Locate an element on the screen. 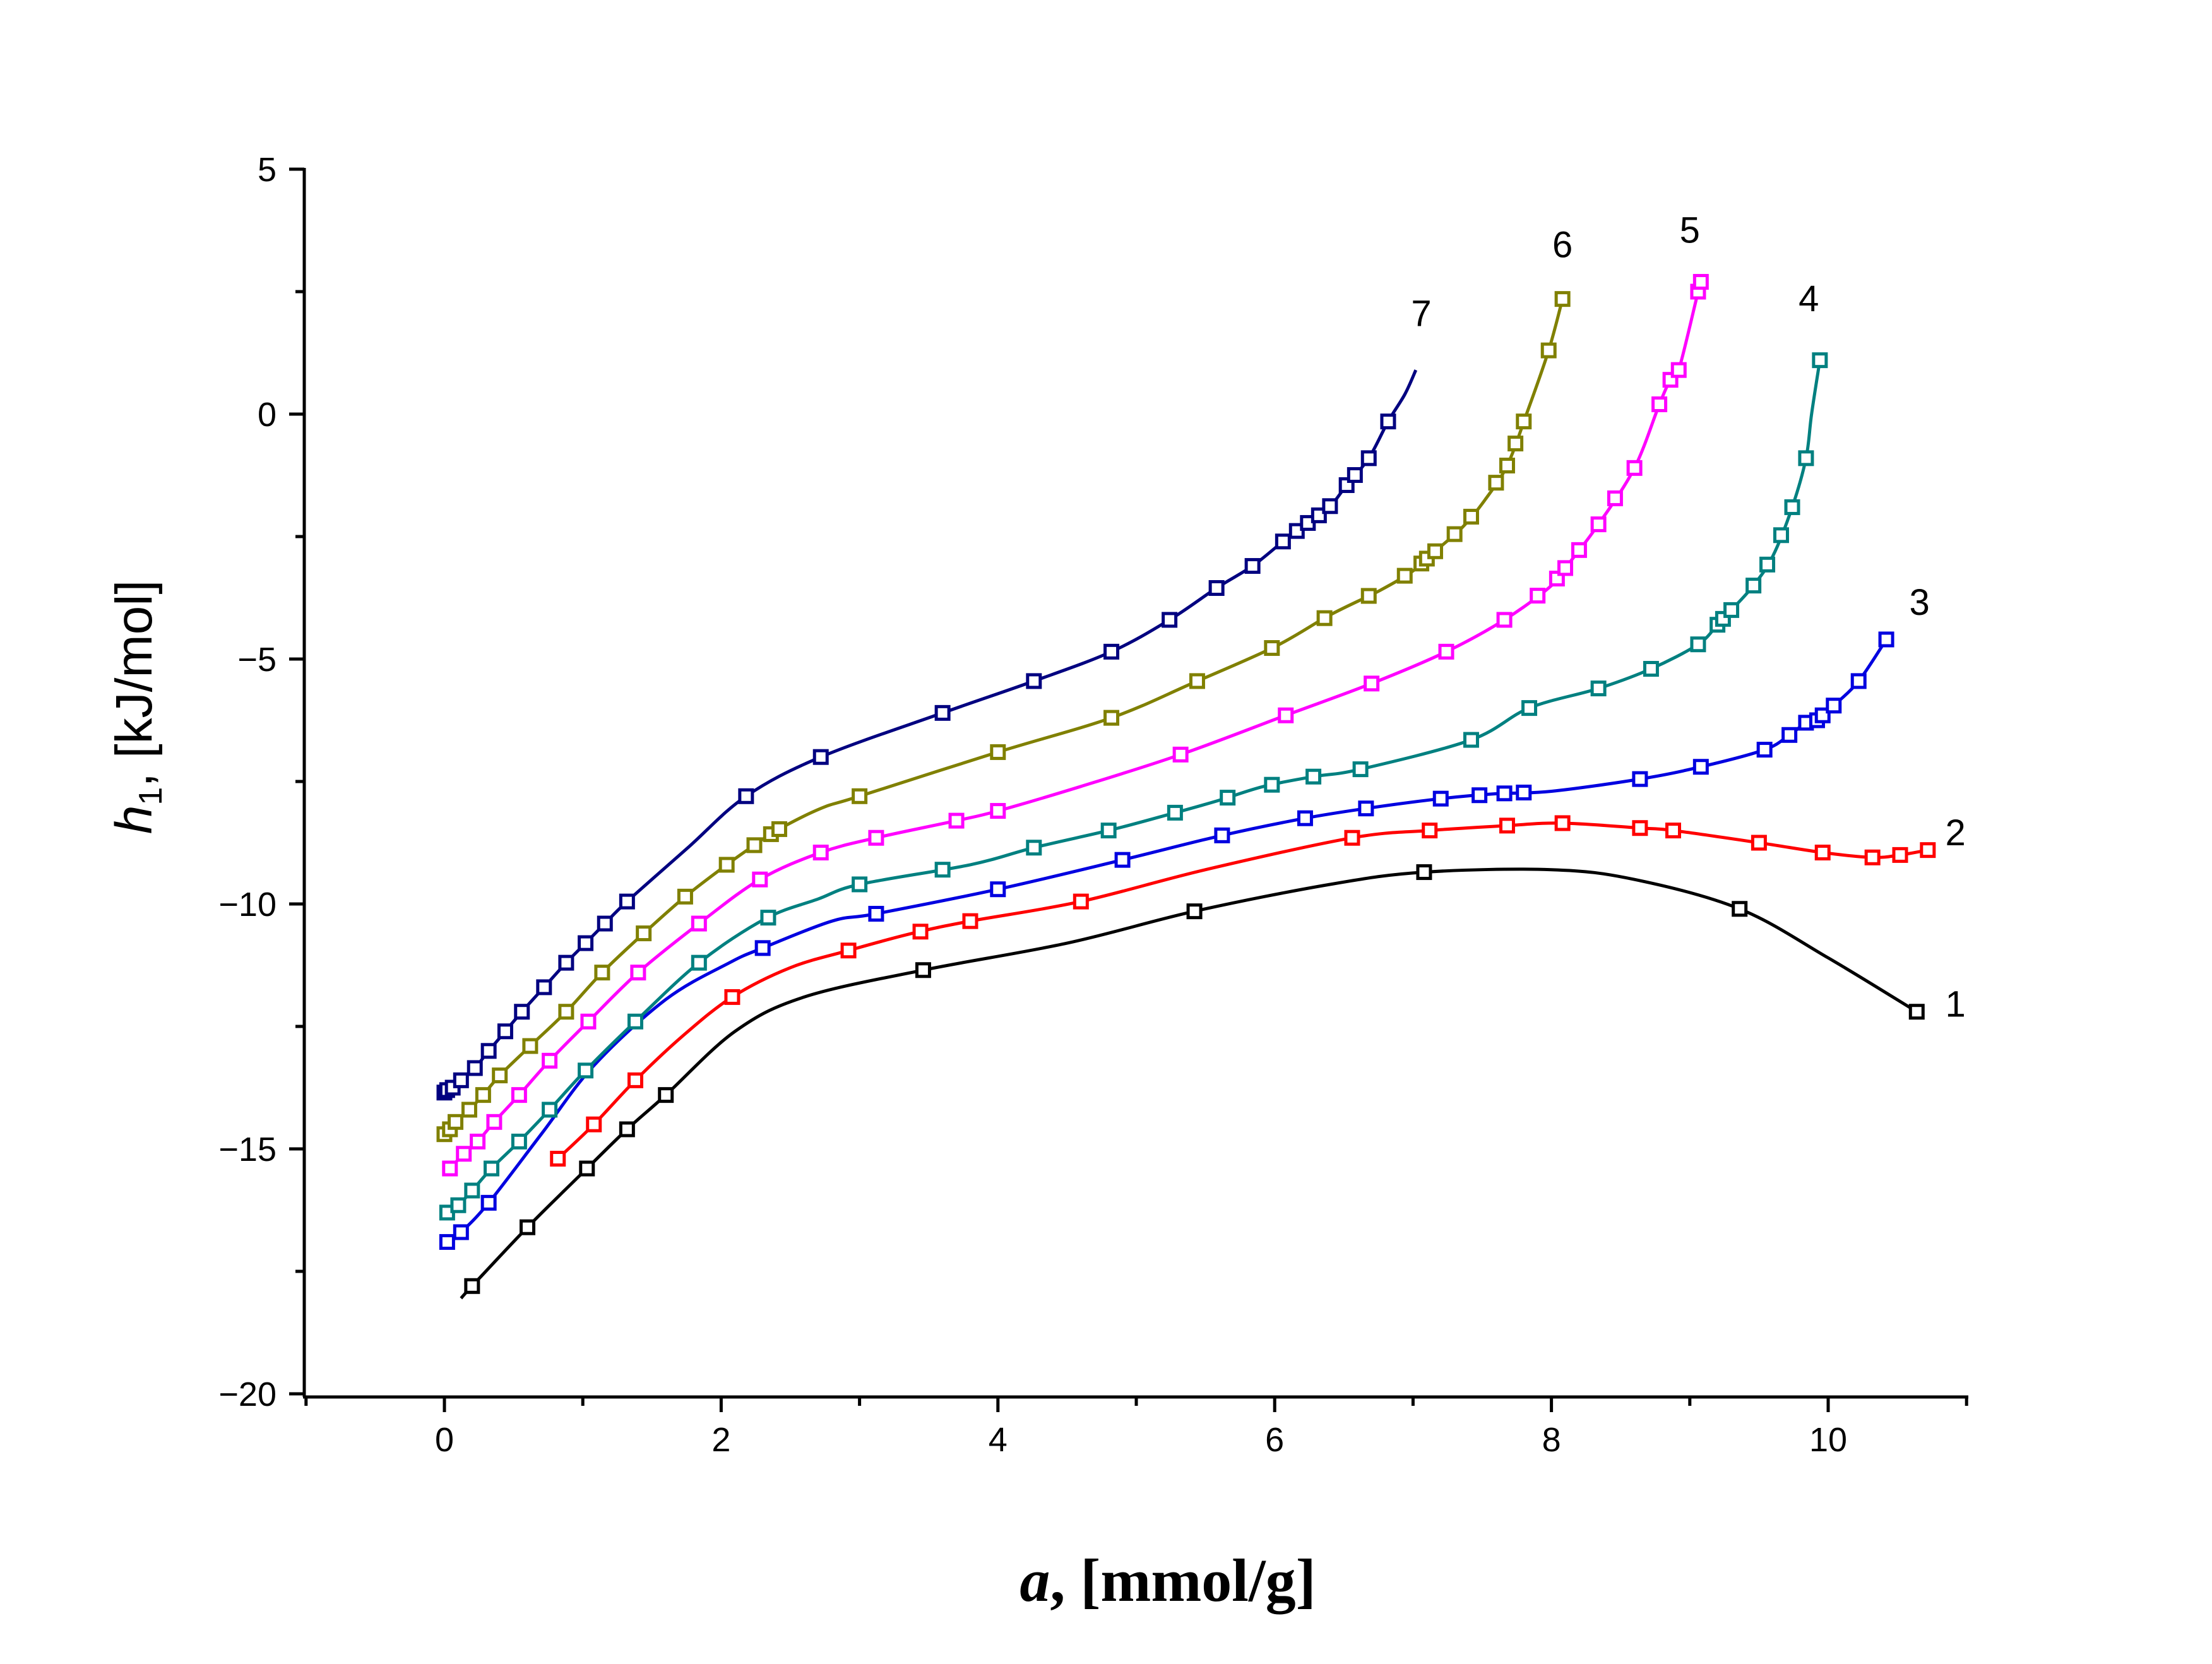  y-tick-label: −20 is located at coordinates (247, 1394).